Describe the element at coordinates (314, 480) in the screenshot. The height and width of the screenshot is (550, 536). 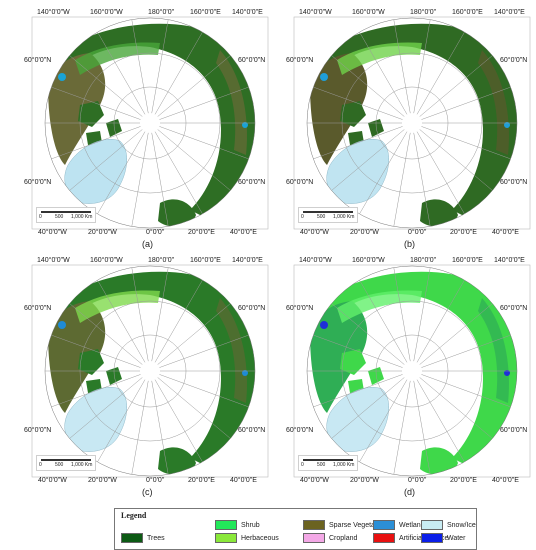
I see `graticule-label: 40°0'0"W` at that location.